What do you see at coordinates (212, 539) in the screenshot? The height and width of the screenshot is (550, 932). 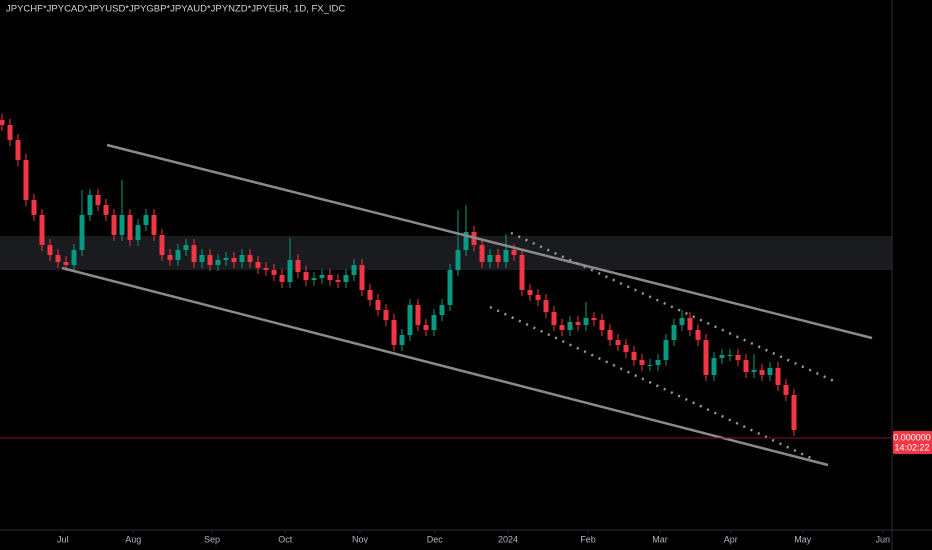 I see `x-tick-label: Sep` at bounding box center [212, 539].